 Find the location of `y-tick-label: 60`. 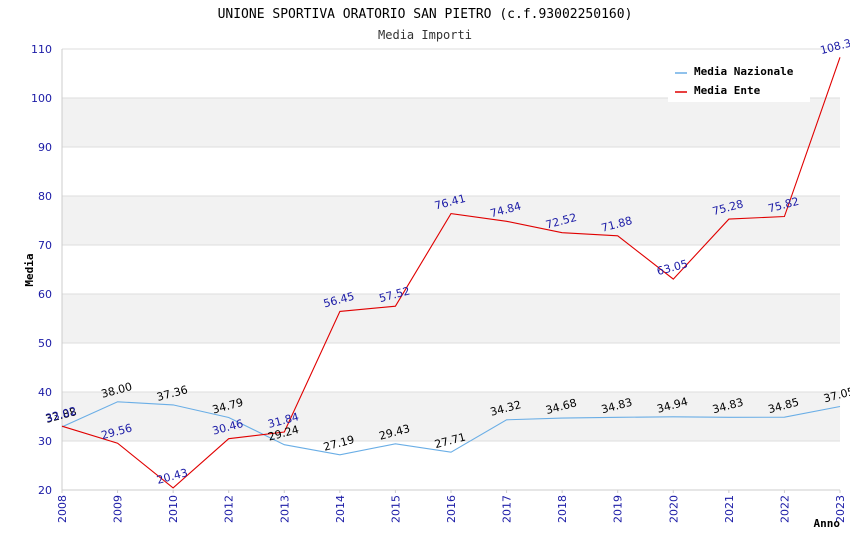

y-tick-label: 60 is located at coordinates (45, 294).